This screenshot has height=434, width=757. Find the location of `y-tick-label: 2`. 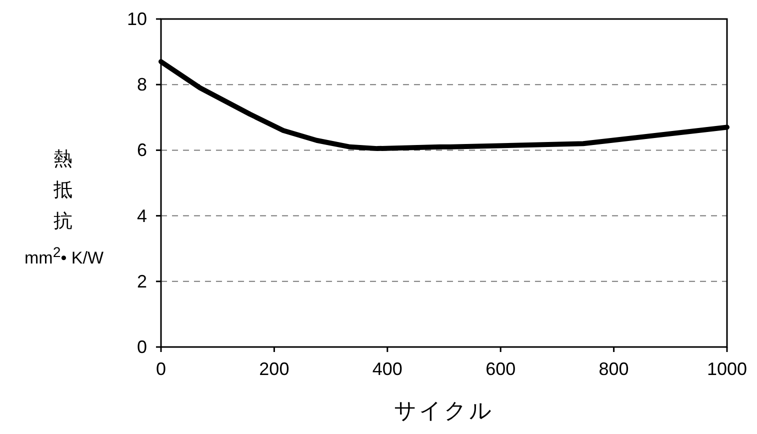

y-tick-label: 2 is located at coordinates (141, 281).